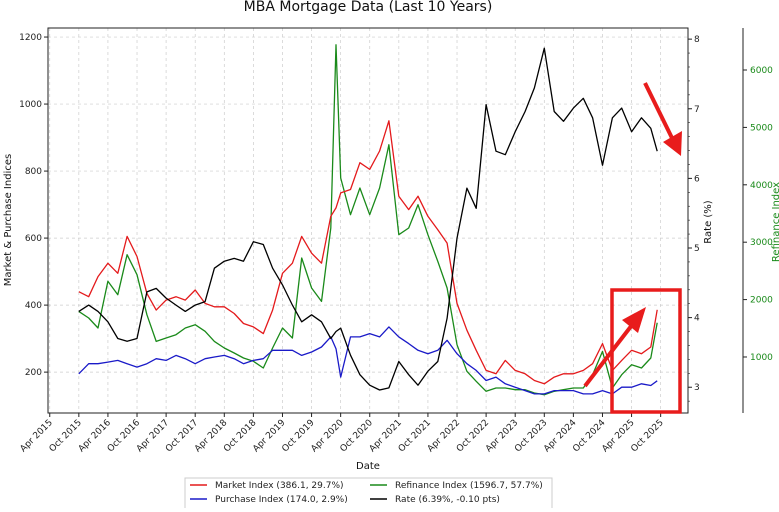  I want to click on y-left-tick-label: 1000, so click(30, 105).